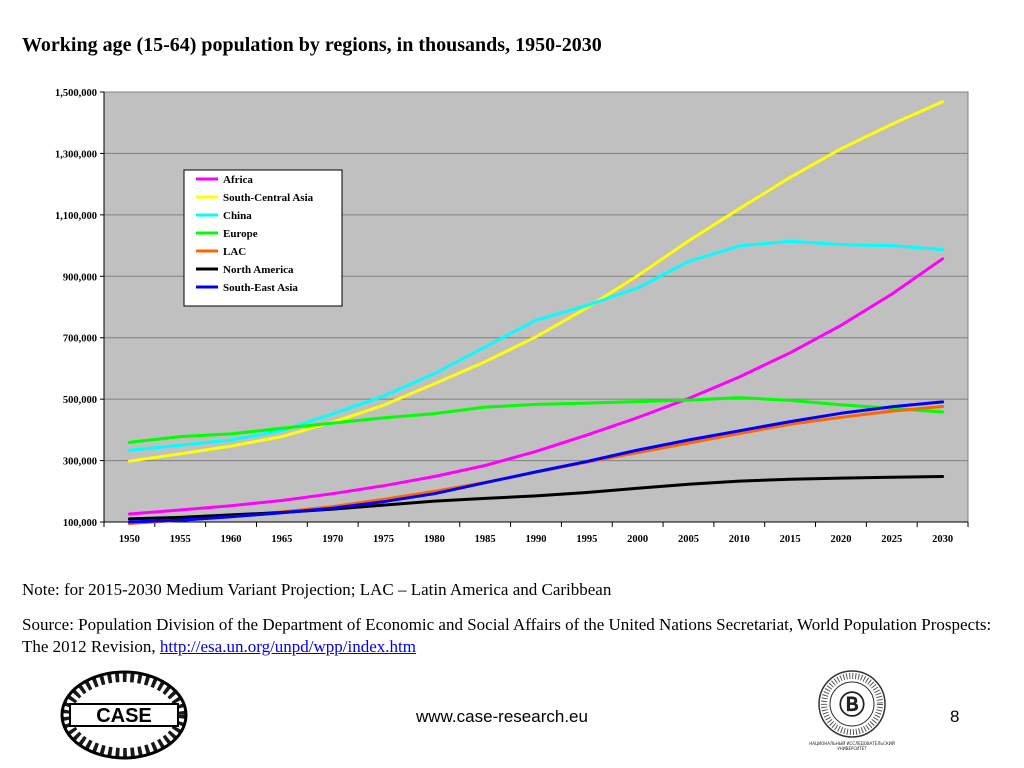 This screenshot has height=768, width=1024. I want to click on legend-label: South-Central Asia, so click(268, 198).